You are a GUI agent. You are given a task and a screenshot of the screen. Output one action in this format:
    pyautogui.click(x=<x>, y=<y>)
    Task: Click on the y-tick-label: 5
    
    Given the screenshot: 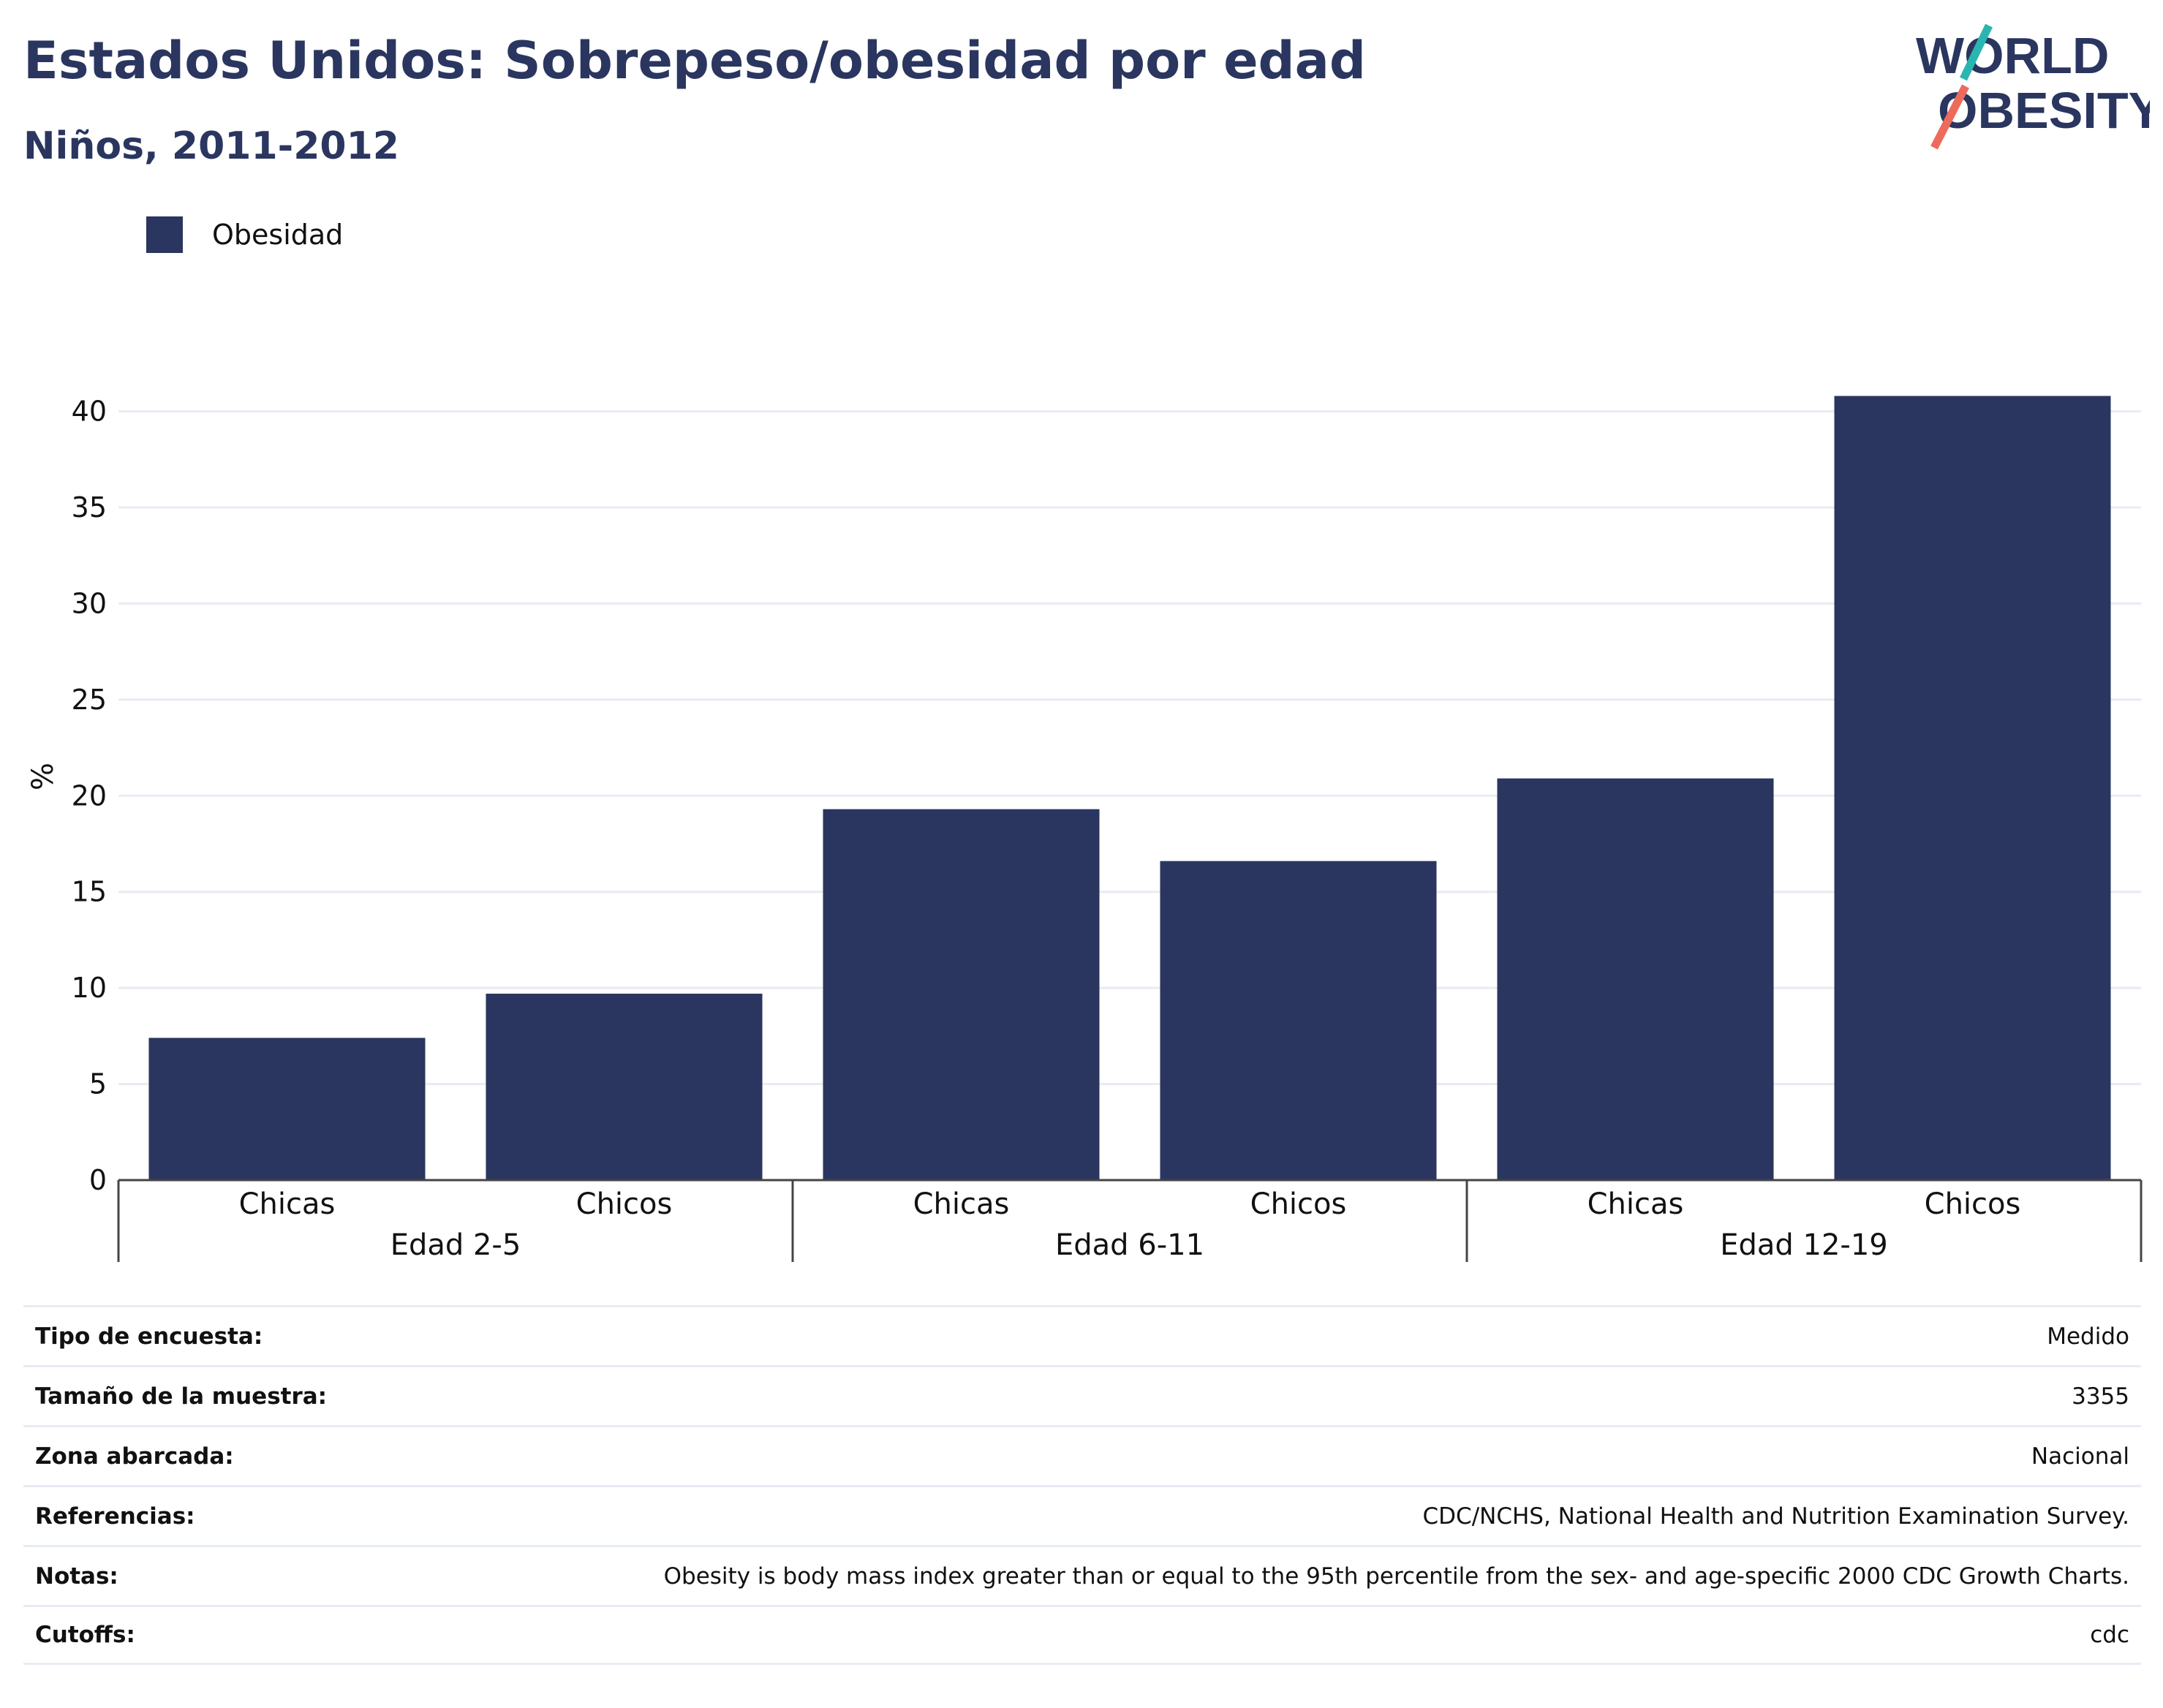 What is the action you would take?
    pyautogui.click(x=98, y=1084)
    